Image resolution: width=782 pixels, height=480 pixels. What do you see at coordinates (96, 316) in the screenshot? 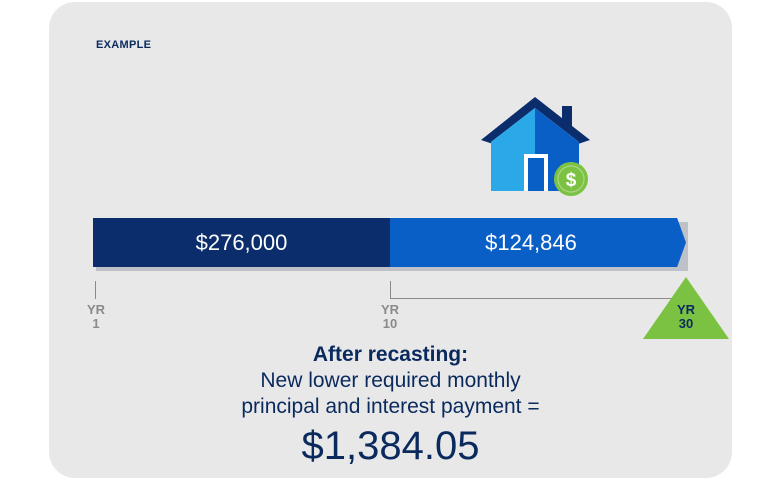
I see `tick-label-yr1: YR 1` at bounding box center [96, 316].